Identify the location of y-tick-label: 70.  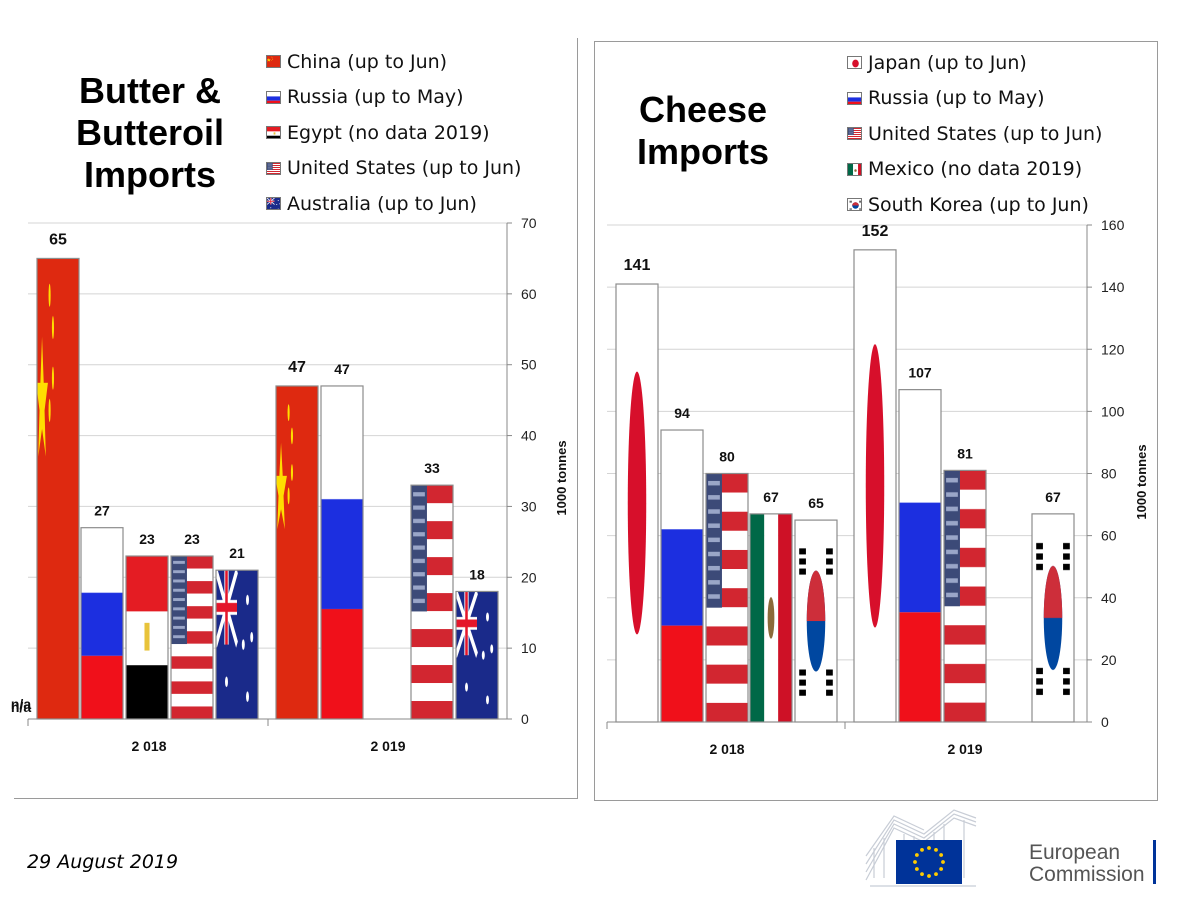
(529, 223).